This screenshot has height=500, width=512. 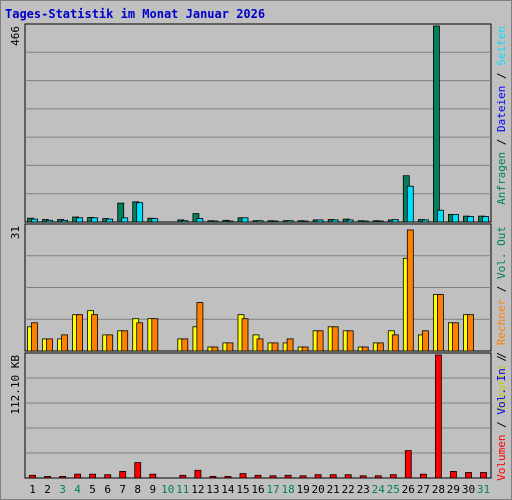 What do you see at coordinates (393, 489) in the screenshot?
I see `x-tick-label: 25` at bounding box center [393, 489].